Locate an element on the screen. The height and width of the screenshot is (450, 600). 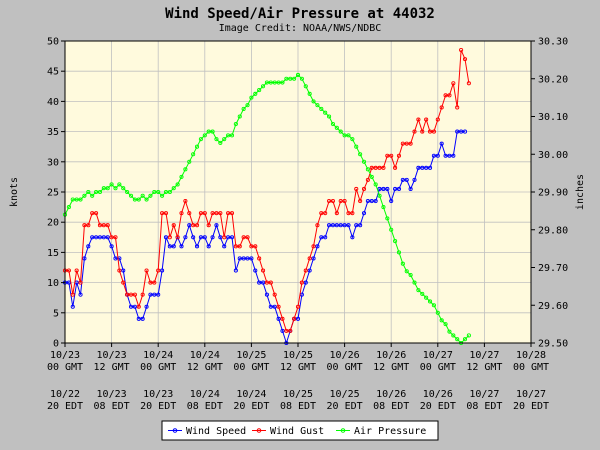
x-tick-label-gmt: 10/25 is located at coordinates (251, 355).